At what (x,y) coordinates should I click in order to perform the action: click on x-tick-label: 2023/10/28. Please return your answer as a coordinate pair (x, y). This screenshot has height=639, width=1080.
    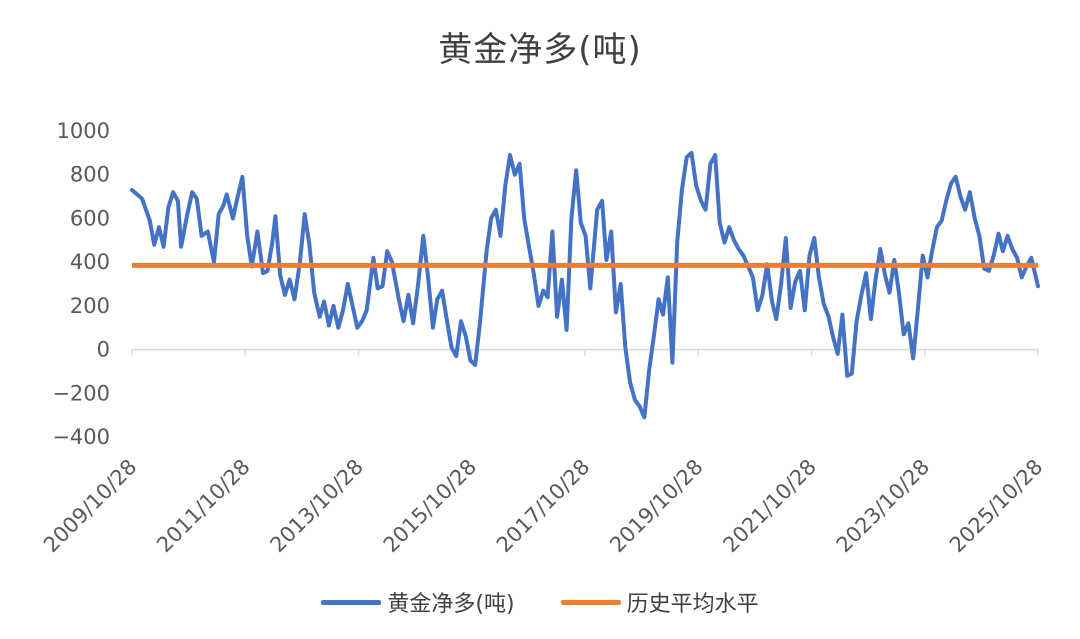
    Looking at the image, I should click on (883, 506).